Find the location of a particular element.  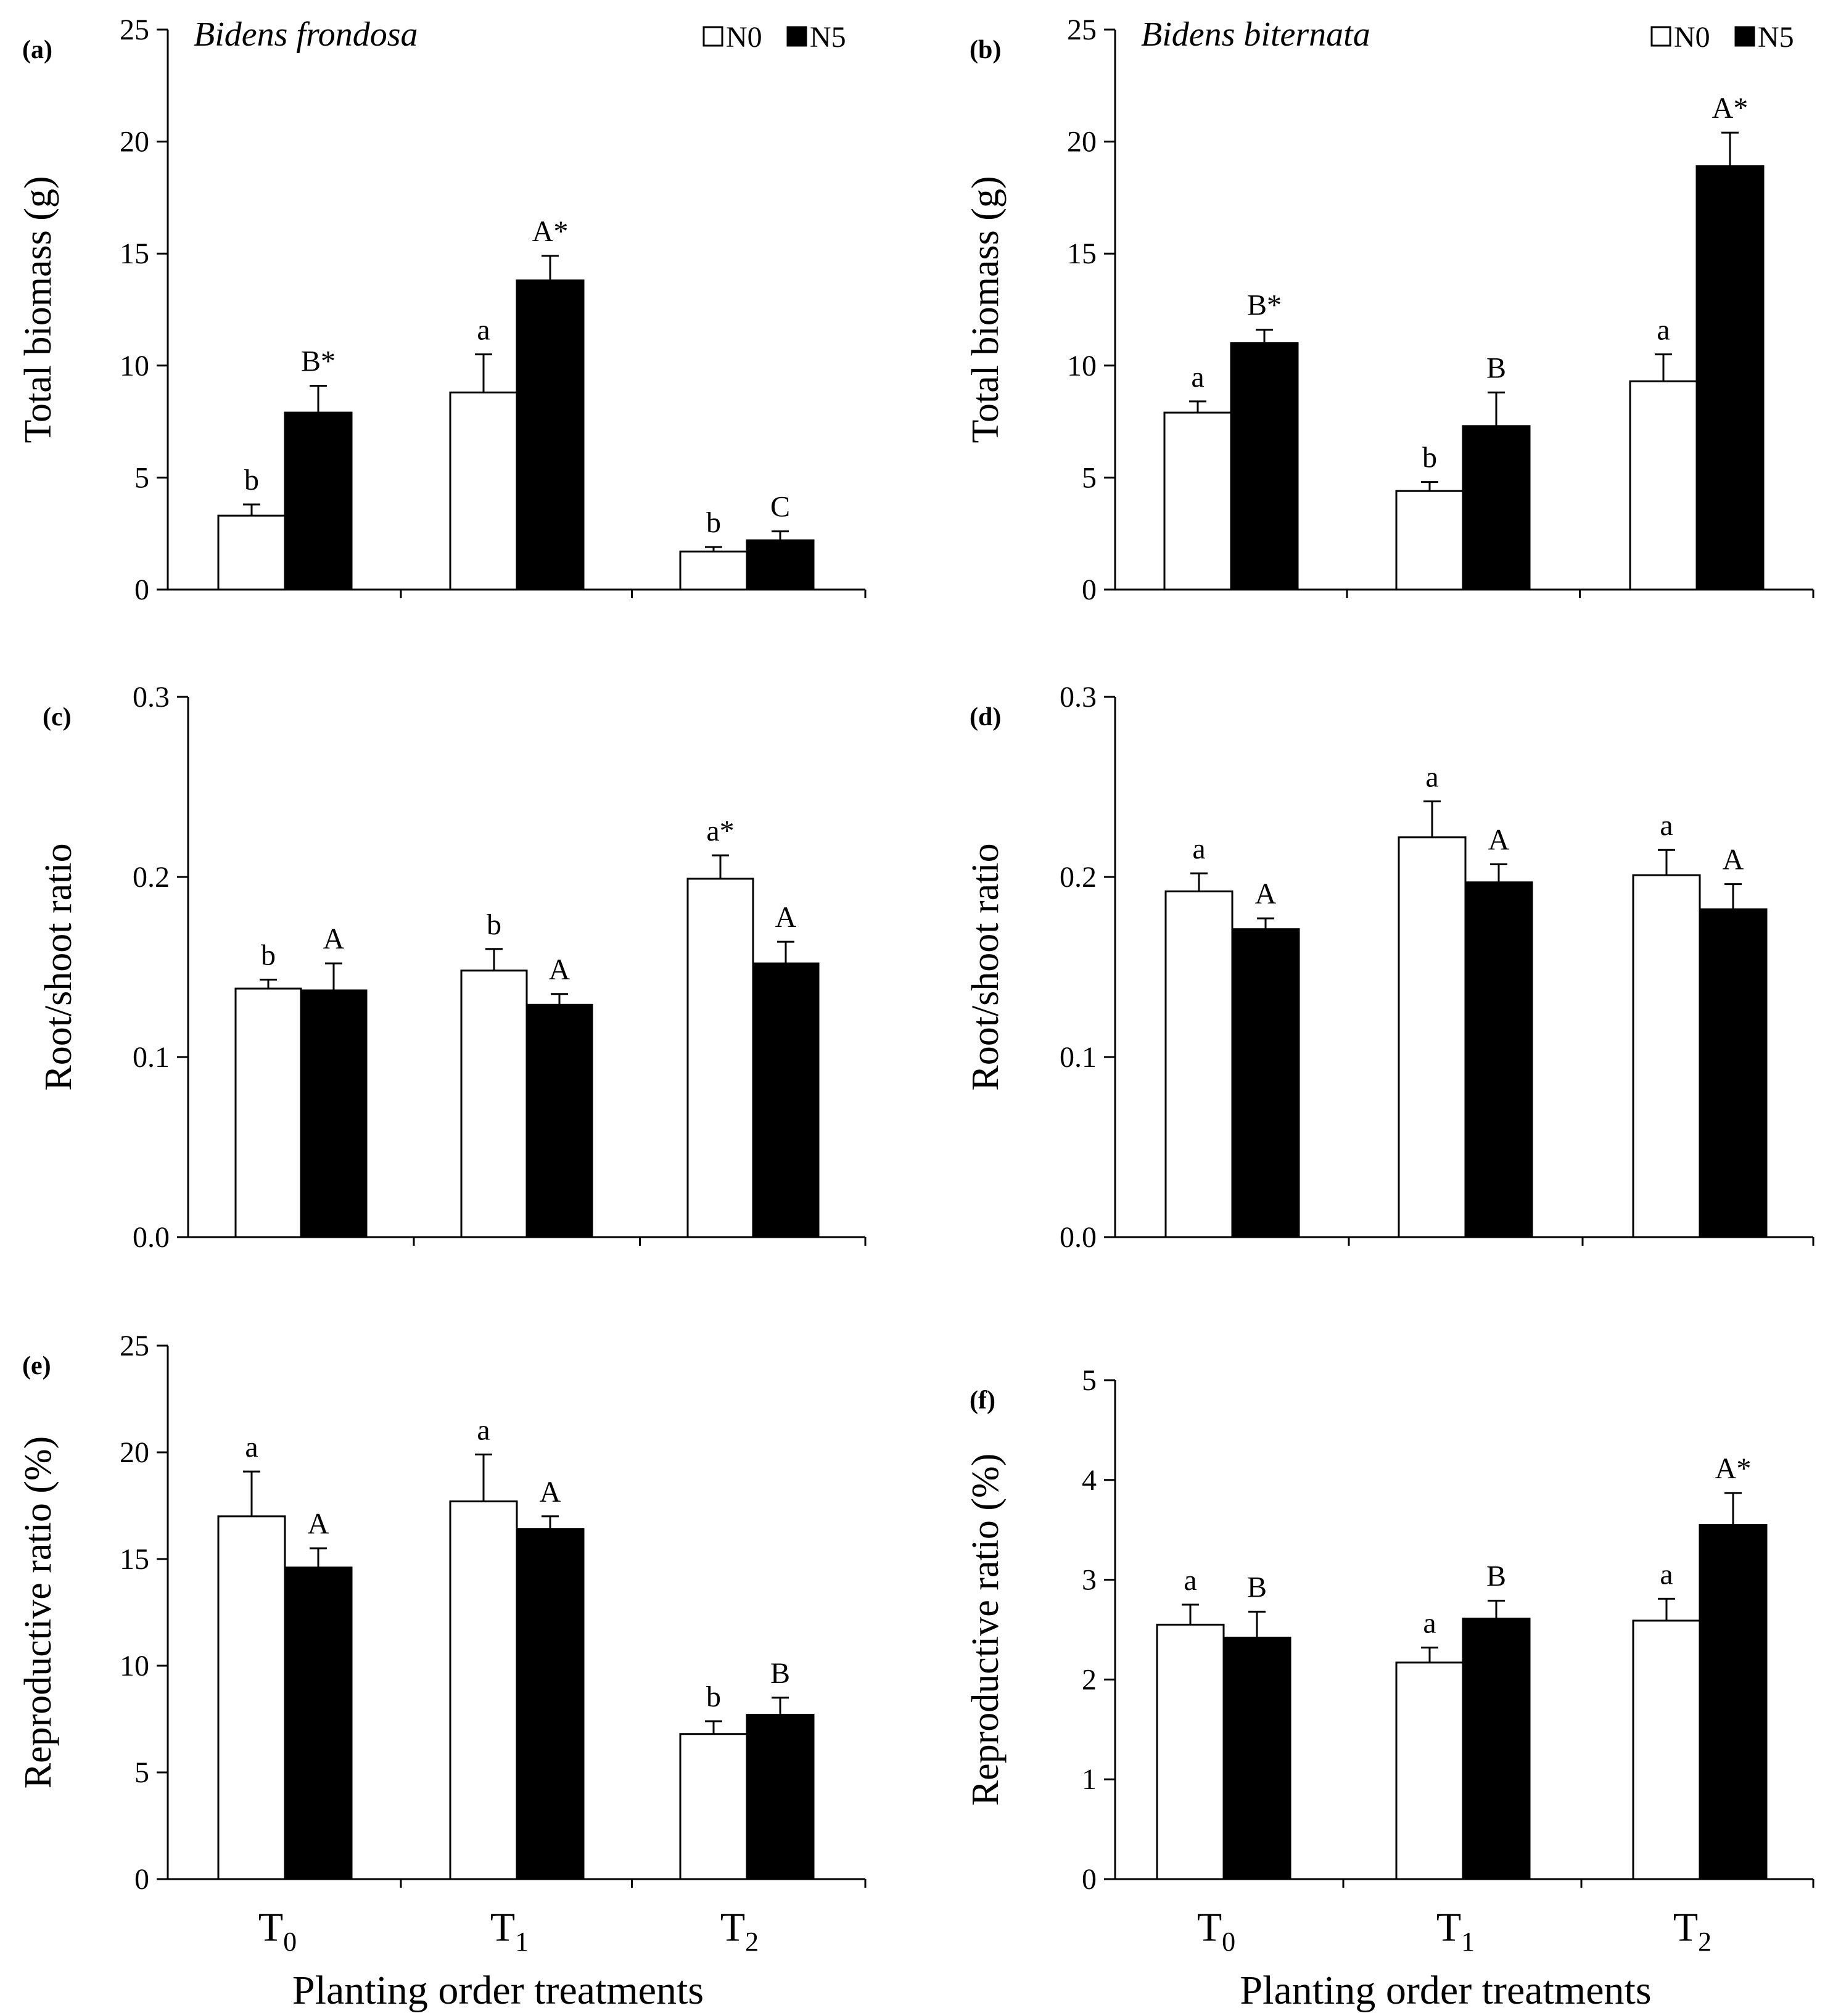

y-tick-label: 2 is located at coordinates (1089, 1679).